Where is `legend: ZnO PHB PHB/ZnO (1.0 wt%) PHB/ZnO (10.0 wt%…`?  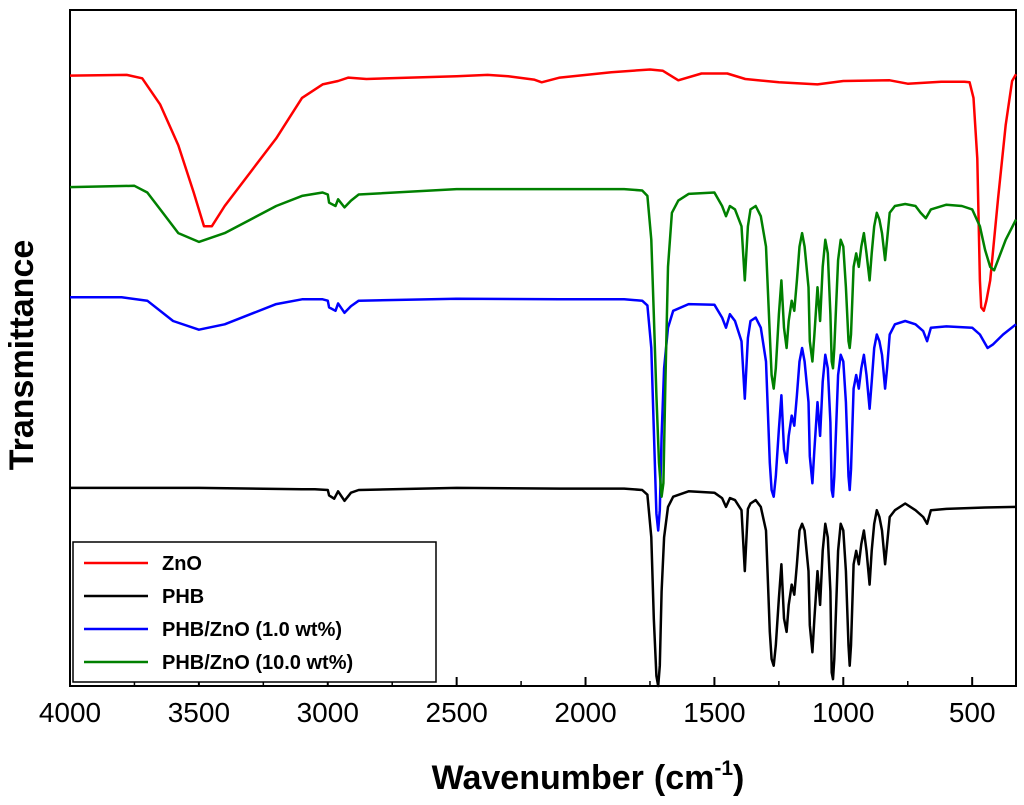 legend: ZnO PHB PHB/ZnO (1.0 wt%) PHB/ZnO (10.0 wt%… is located at coordinates (254, 612).